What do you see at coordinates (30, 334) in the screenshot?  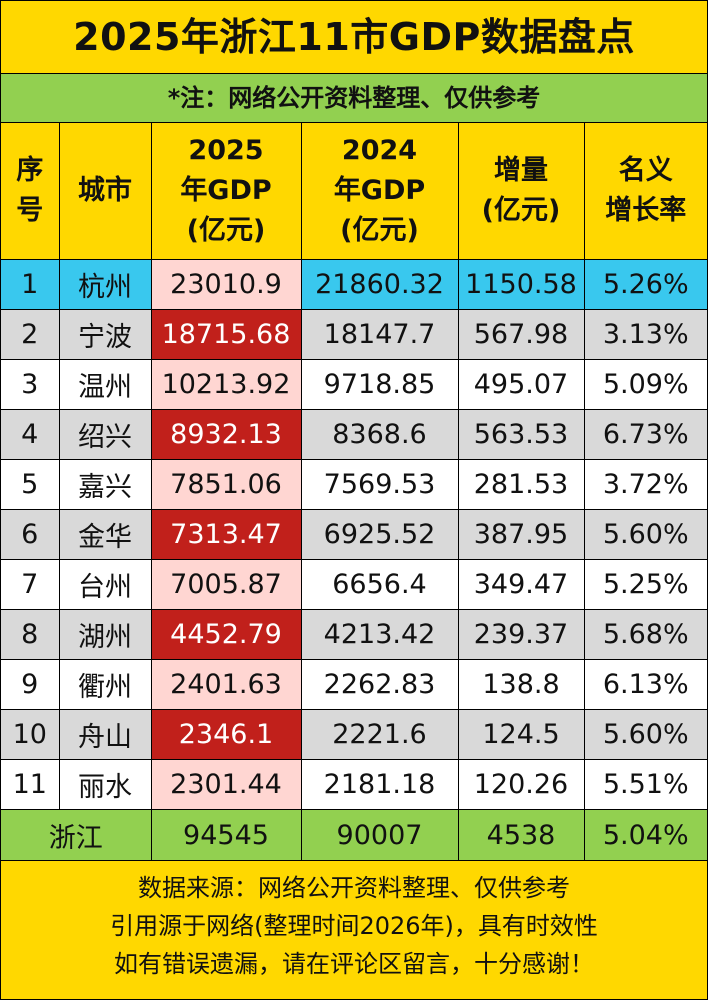 I see `rank-cell: 2` at bounding box center [30, 334].